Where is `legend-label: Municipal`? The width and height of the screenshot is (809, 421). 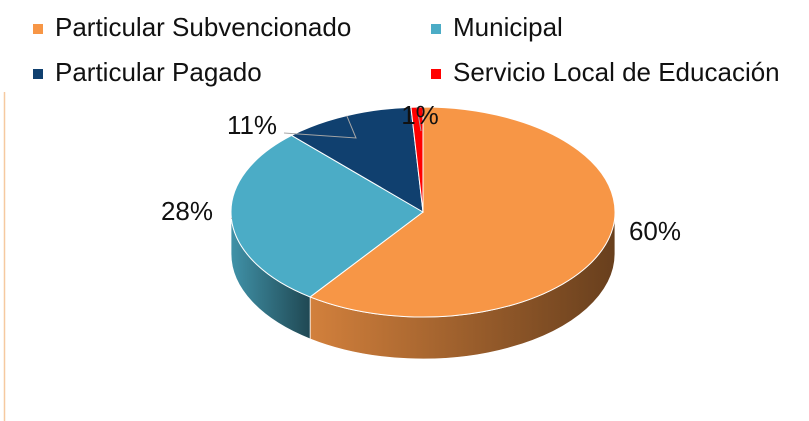
legend-label: Municipal is located at coordinates (508, 27).